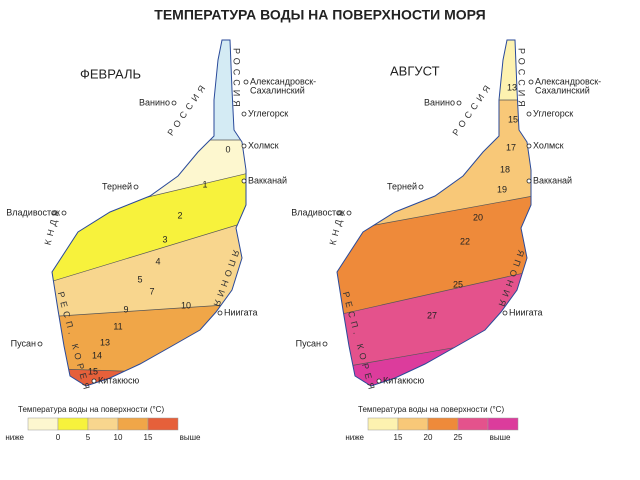  Describe the element at coordinates (117, 326) in the screenshot. I see `isotherm-label: 11` at that location.